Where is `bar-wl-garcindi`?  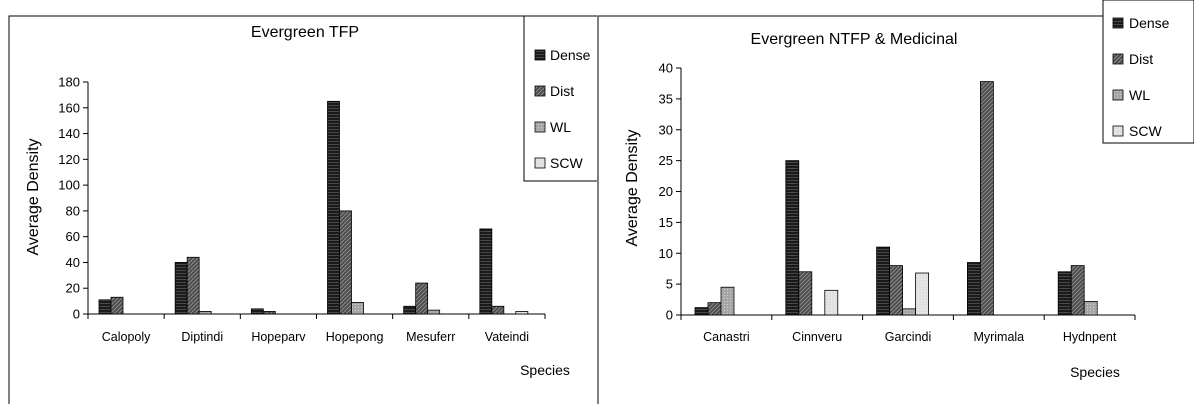 bar-wl-garcindi is located at coordinates (909, 312).